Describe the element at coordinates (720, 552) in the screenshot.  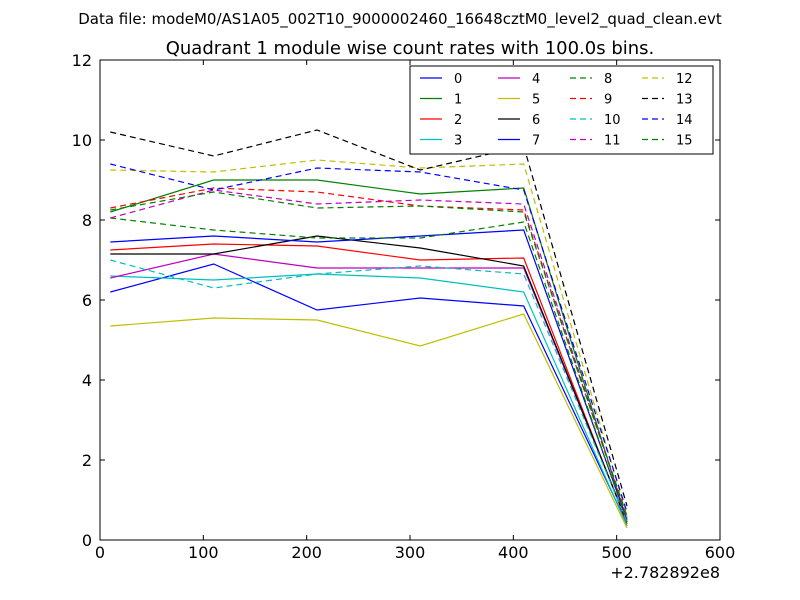
I see `x-tick-label: 600` at that location.